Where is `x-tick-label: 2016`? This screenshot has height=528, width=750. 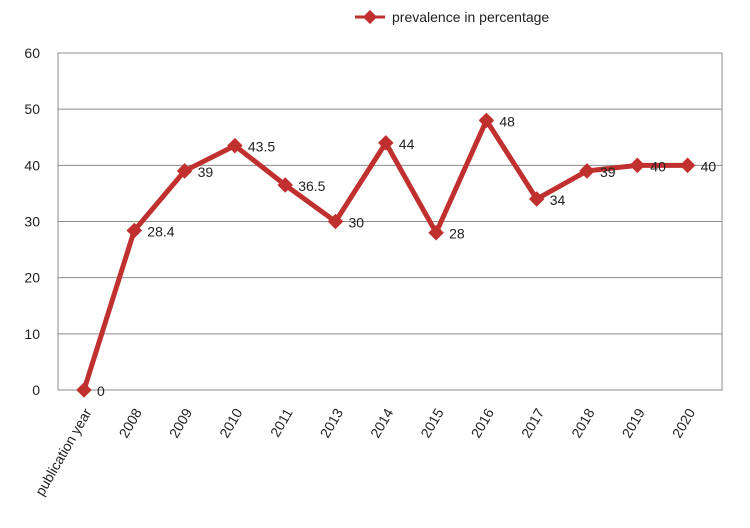 x-tick-label: 2016 is located at coordinates (483, 422).